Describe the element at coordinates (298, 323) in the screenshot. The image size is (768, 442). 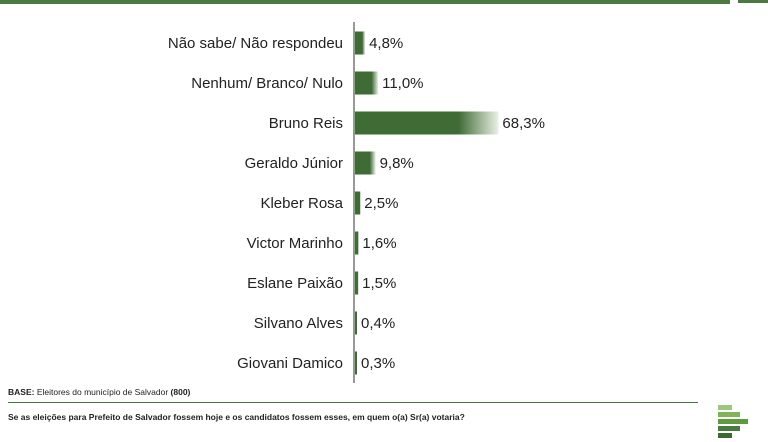
I see `category-label: Silvano Alves` at that location.